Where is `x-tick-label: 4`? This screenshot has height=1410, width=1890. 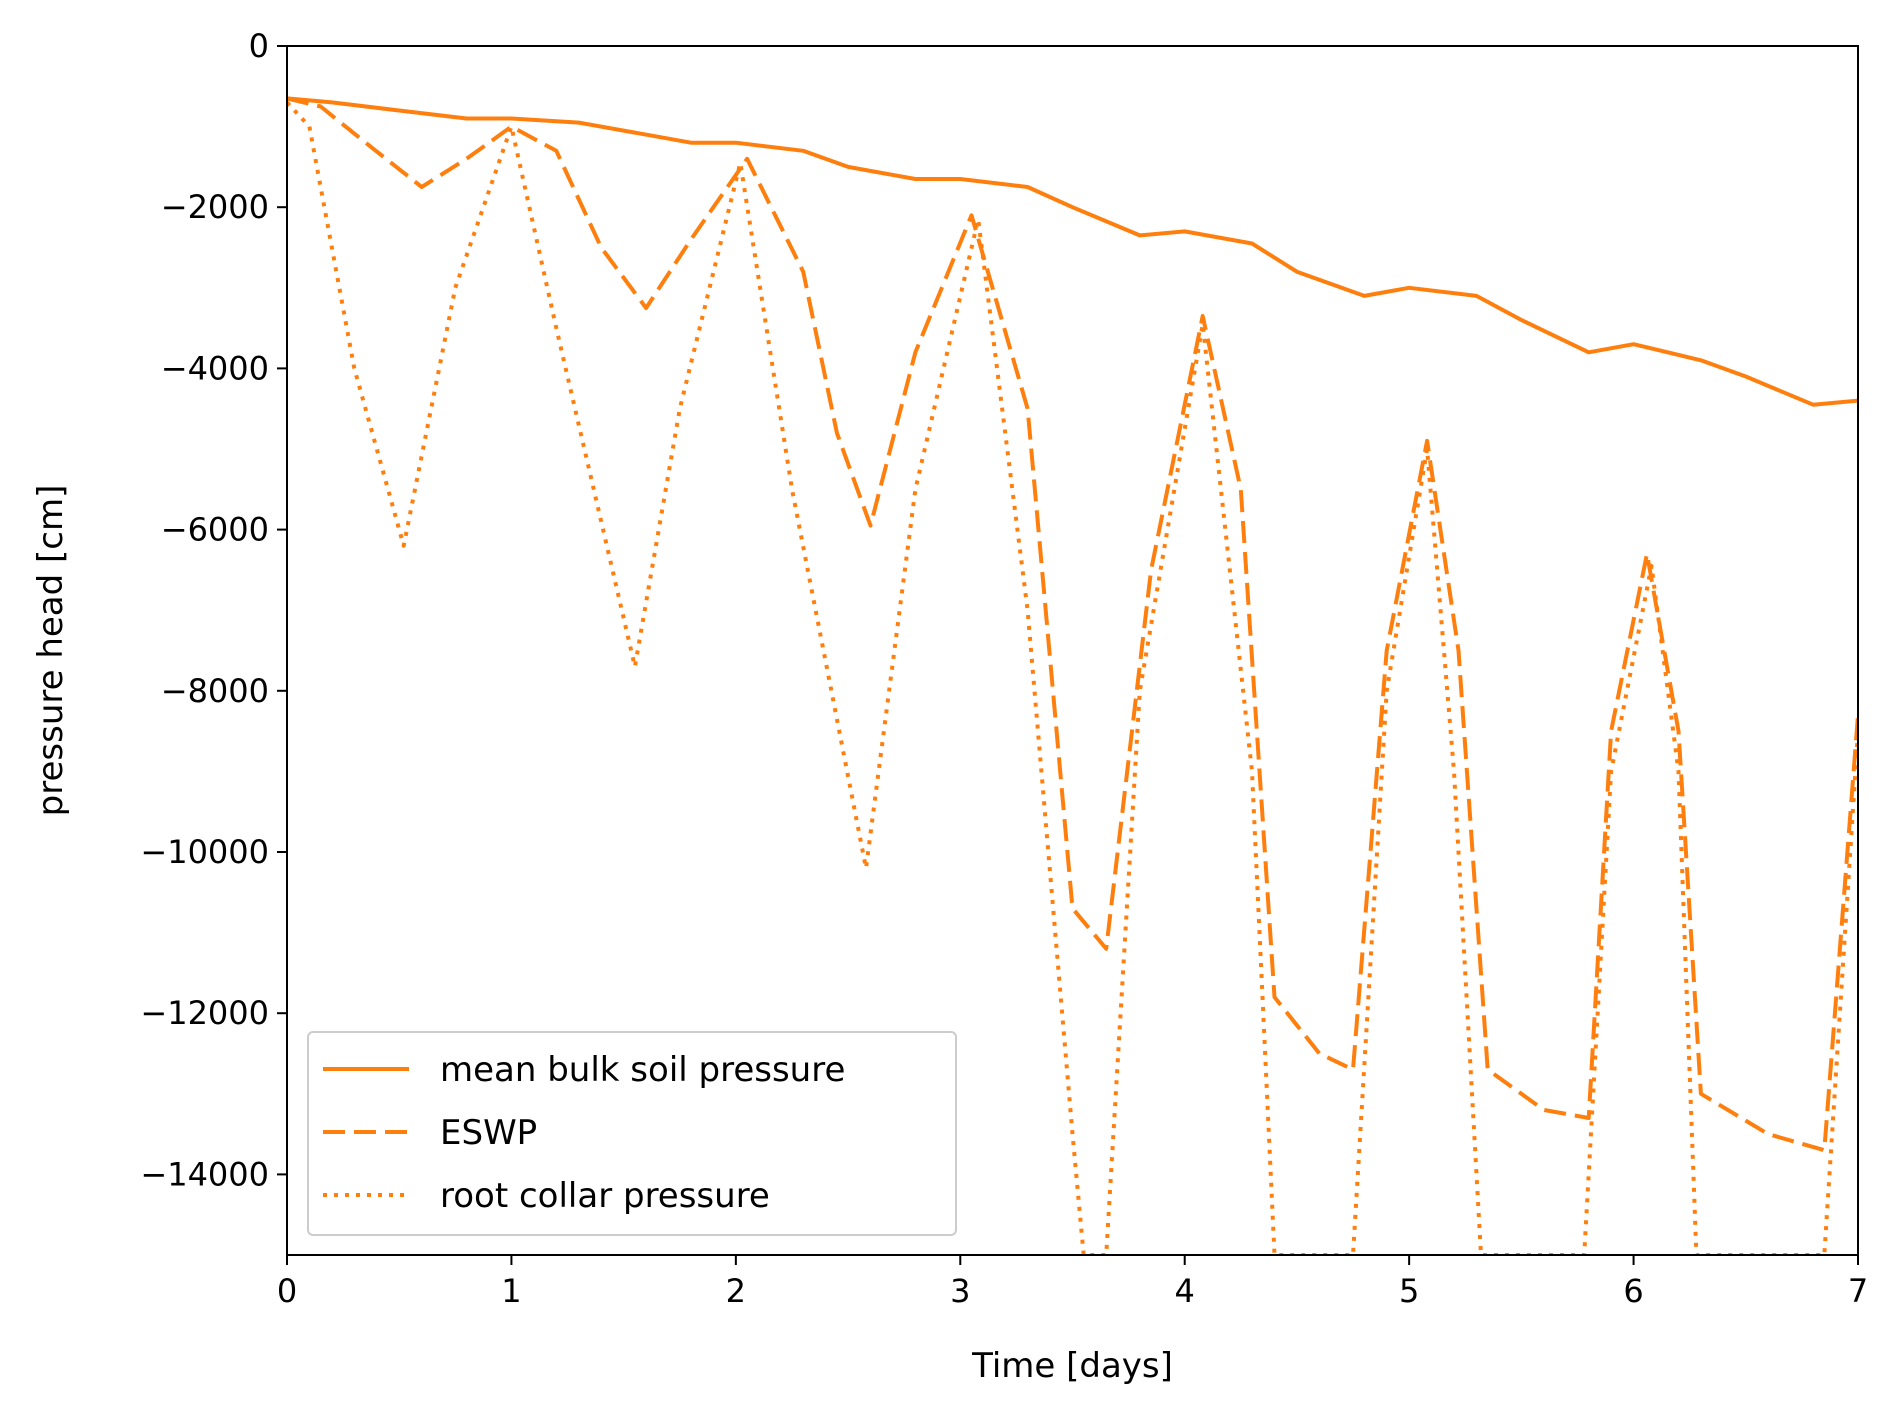 x-tick-label: 4 is located at coordinates (1185, 1291).